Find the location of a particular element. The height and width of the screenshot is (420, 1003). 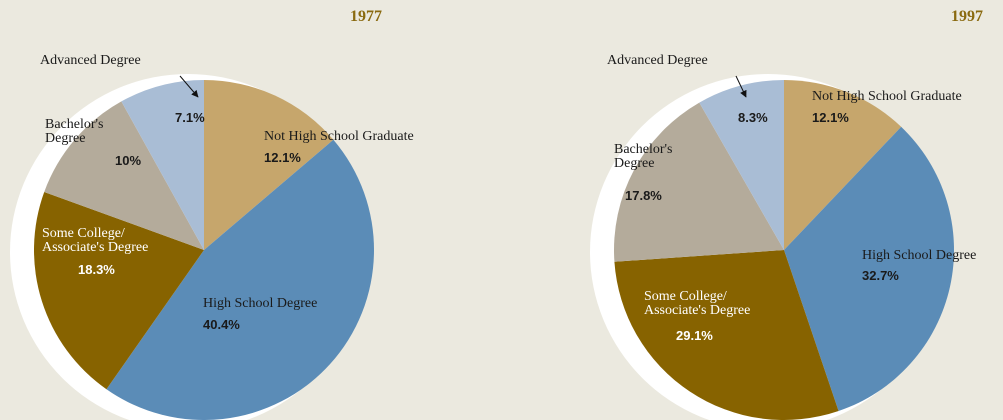

slice-value-label: 32.7% is located at coordinates (880, 275).